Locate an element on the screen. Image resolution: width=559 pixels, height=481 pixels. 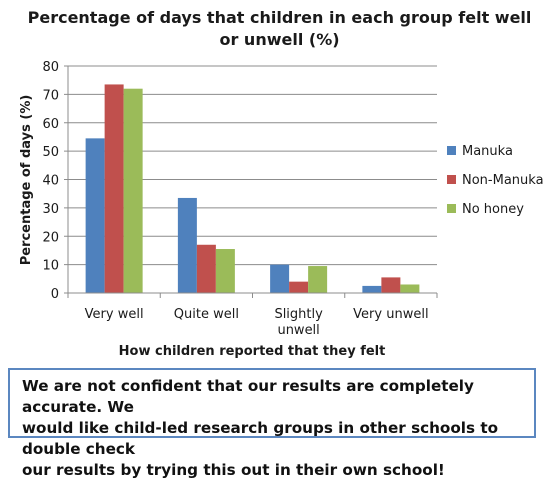
x-tick-label: Slightly unwell is located at coordinates (298, 322).